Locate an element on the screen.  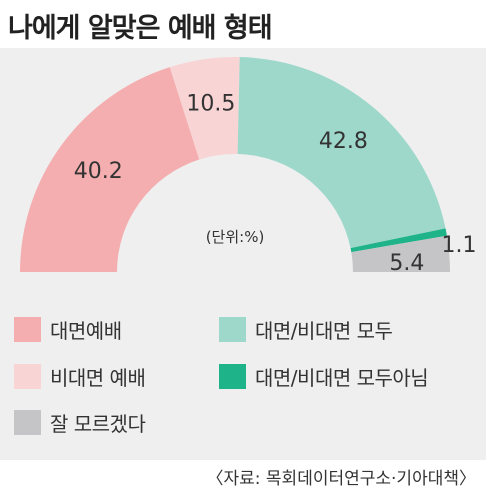
slice-value-label-1: 40.2 is located at coordinates (98, 171).